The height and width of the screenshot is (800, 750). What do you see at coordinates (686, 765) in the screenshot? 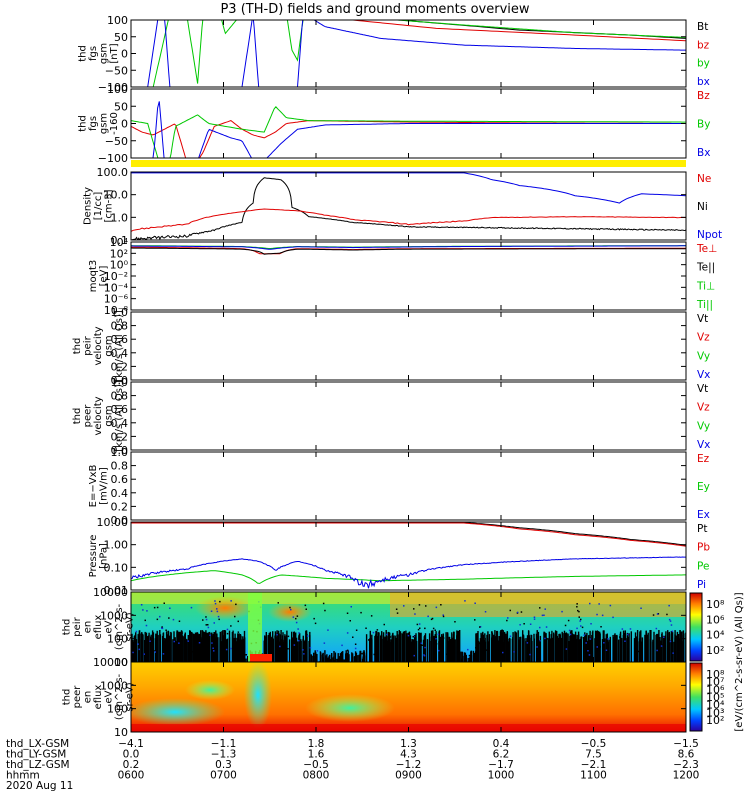
I see `footer-value: −2.3` at bounding box center [686, 765].